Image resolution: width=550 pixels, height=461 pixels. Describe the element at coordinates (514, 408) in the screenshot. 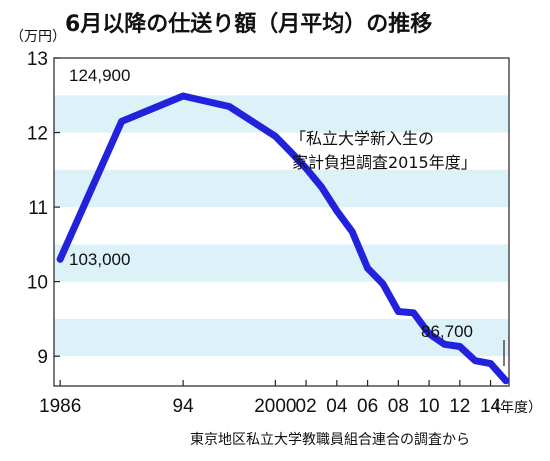

I see `x-axis-unit: （年度）` at that location.